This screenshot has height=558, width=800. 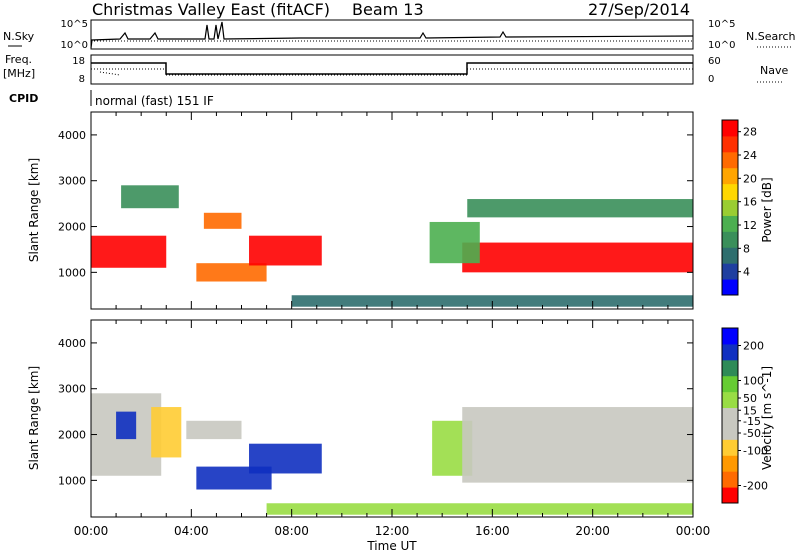 What do you see at coordinates (74, 45) in the screenshot?
I see `nsky-tick-bottom: 10^0` at bounding box center [74, 45].